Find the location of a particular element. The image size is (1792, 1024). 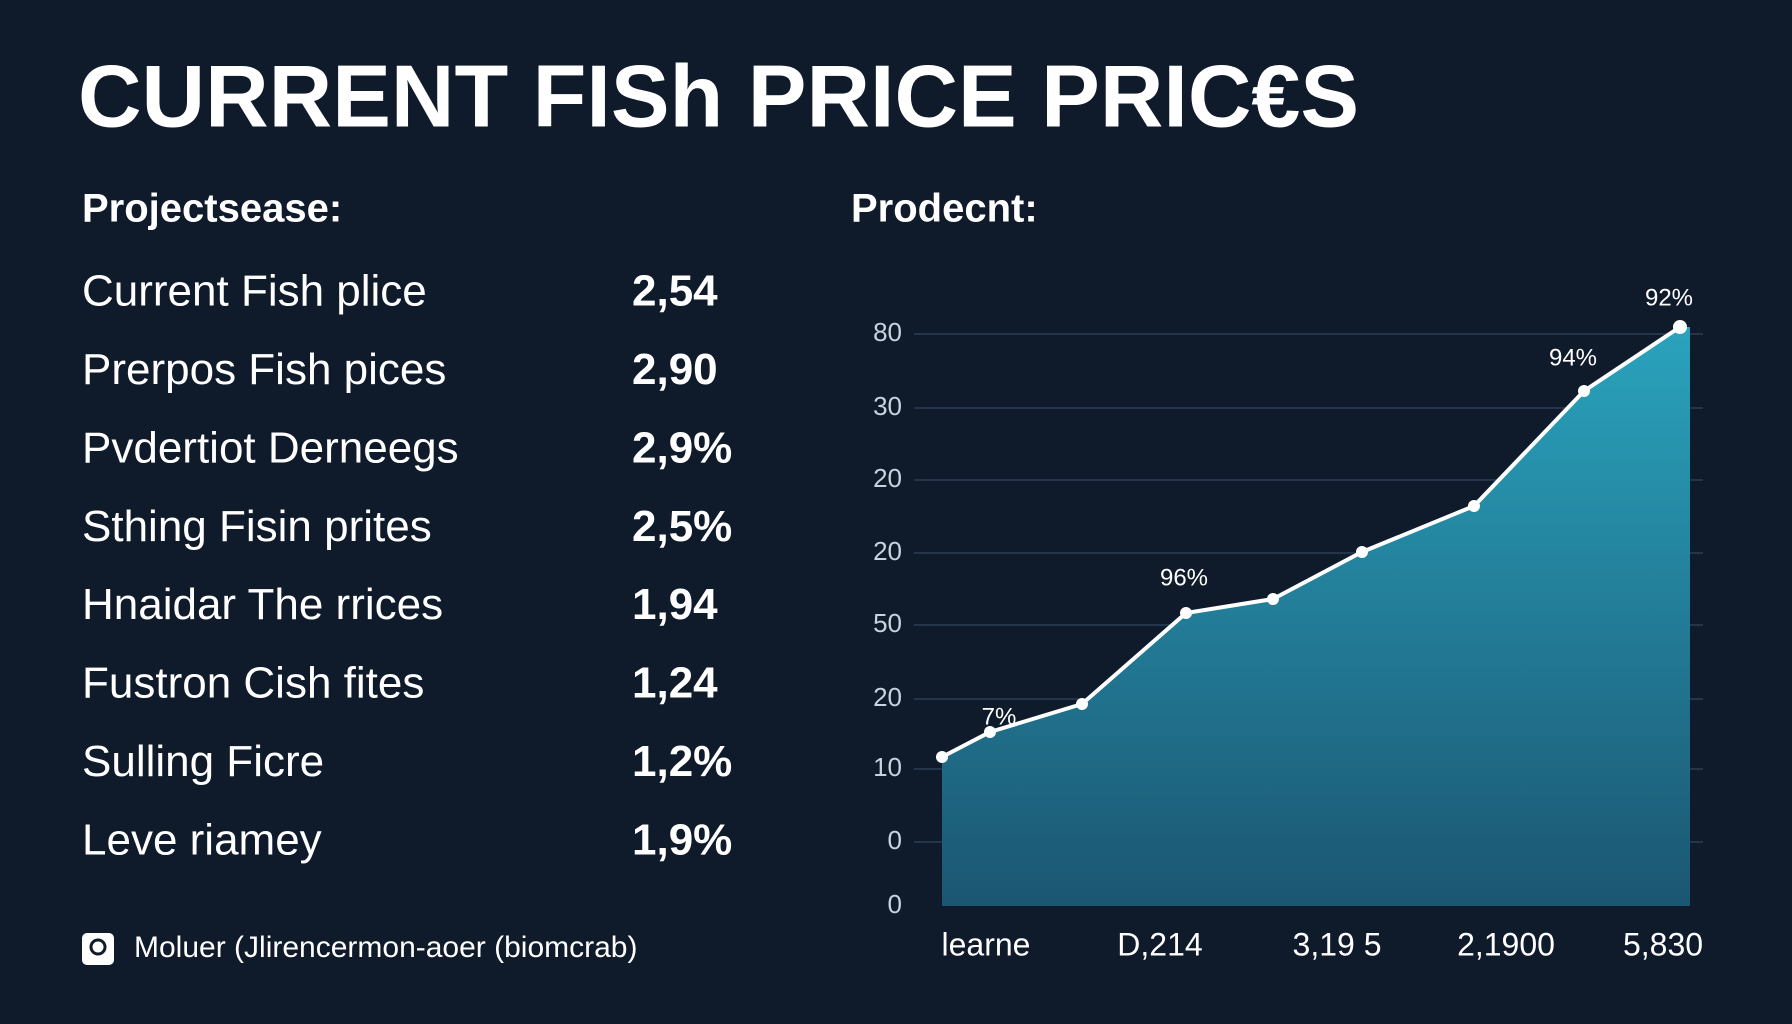

row-label: Pvdertiot Derneegs is located at coordinates (270, 447).